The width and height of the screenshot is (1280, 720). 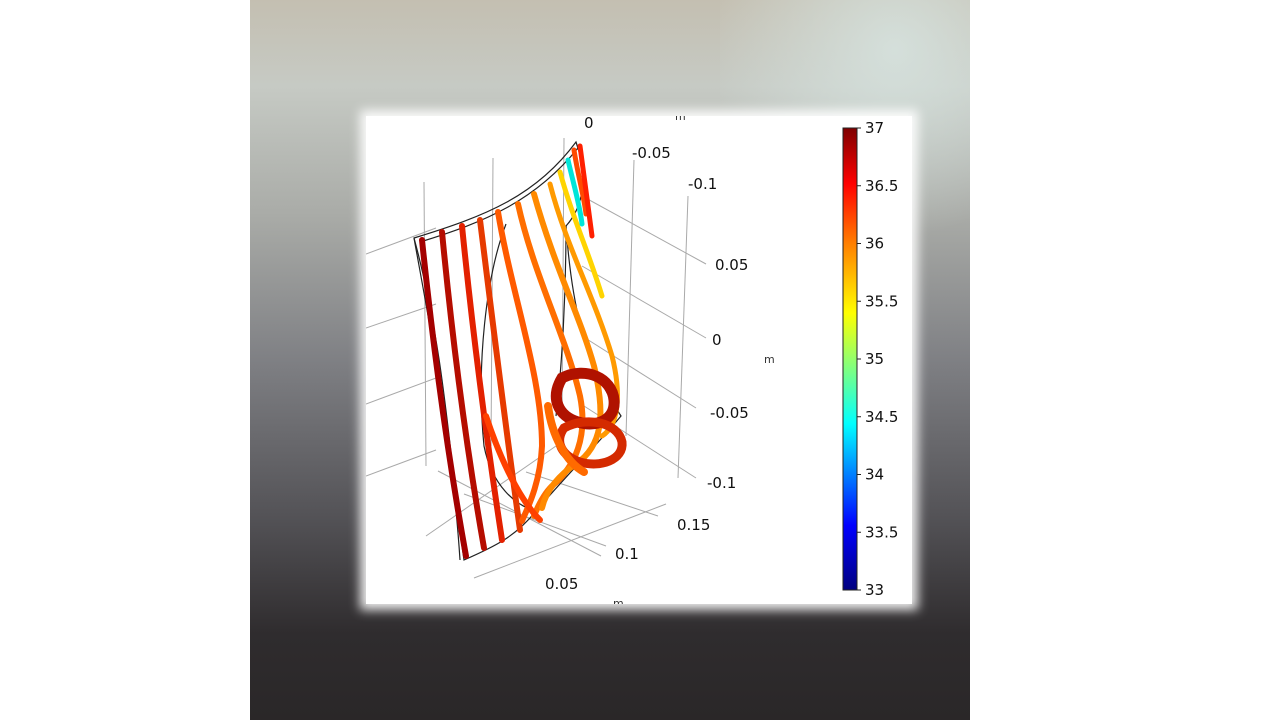 I want to click on z-tick-1: 0, so click(x=717, y=340).